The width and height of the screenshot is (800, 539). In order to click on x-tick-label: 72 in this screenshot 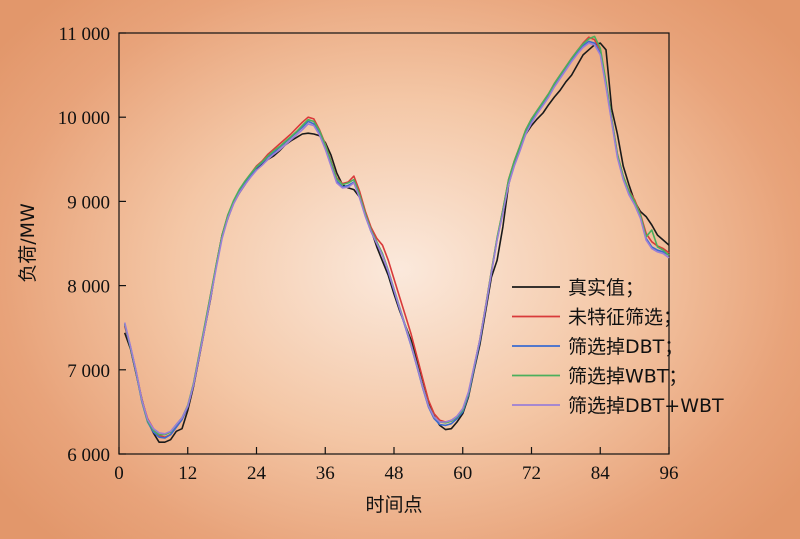, I will do `click(531, 473)`.